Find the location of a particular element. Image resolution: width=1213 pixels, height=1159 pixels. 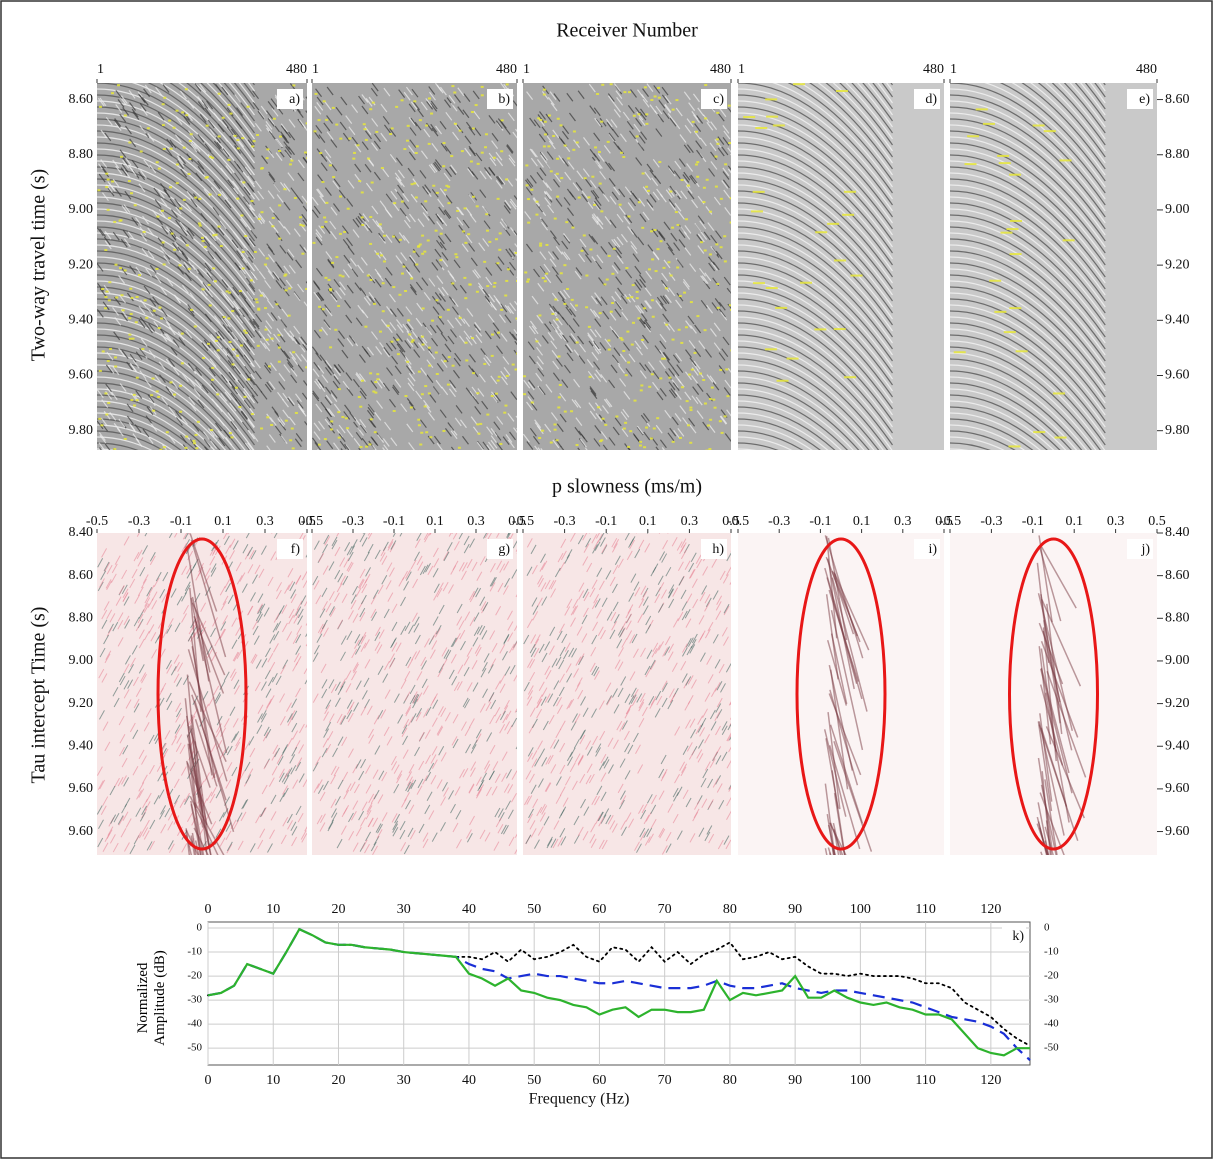

x-tick-label: 0.3 is located at coordinates (265, 521).